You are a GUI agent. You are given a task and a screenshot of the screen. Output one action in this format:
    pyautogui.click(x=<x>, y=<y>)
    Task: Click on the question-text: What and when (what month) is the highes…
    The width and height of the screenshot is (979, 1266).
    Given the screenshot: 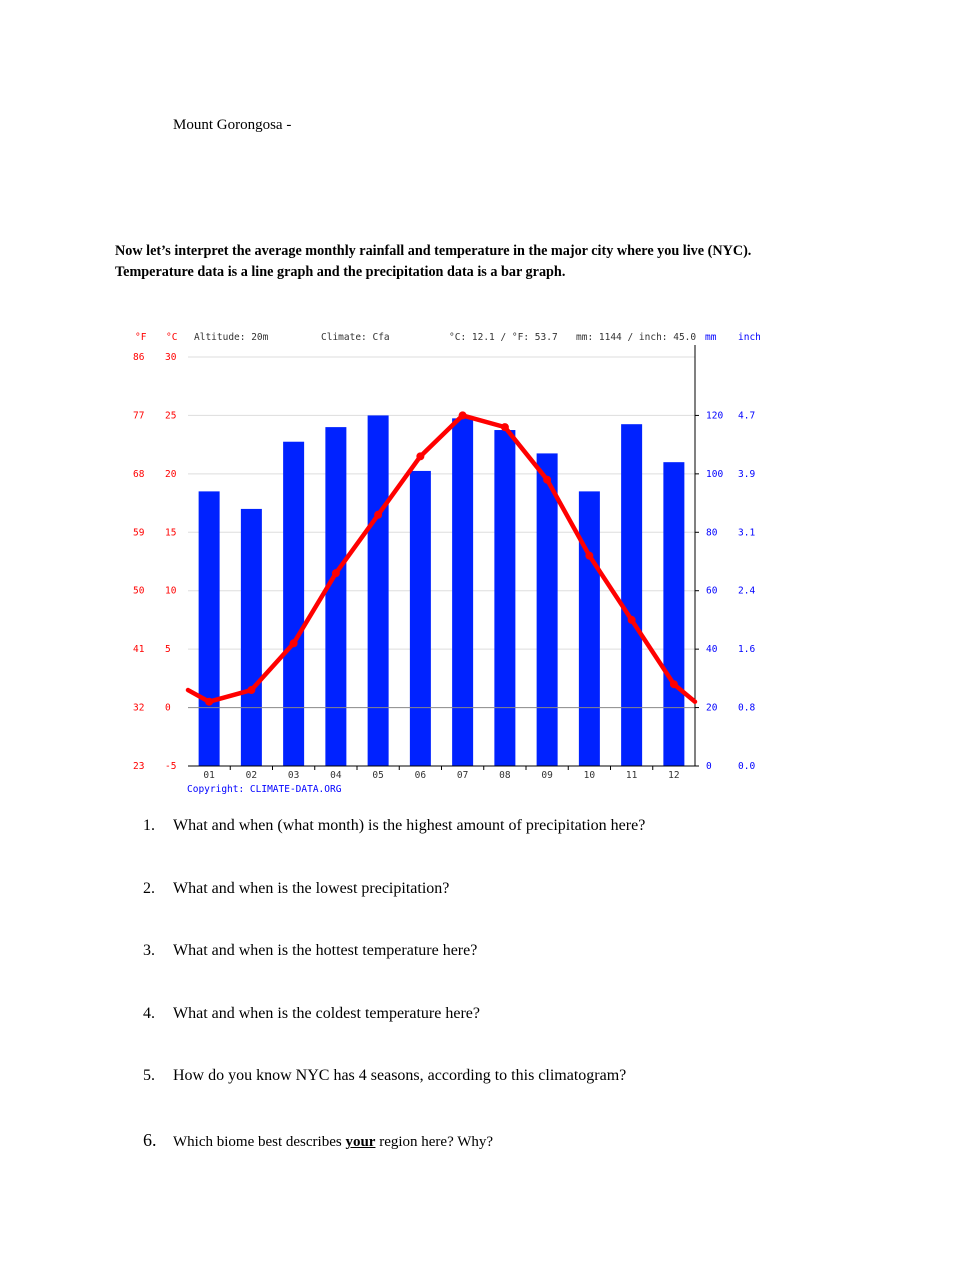 What is the action you would take?
    pyautogui.click(x=409, y=825)
    